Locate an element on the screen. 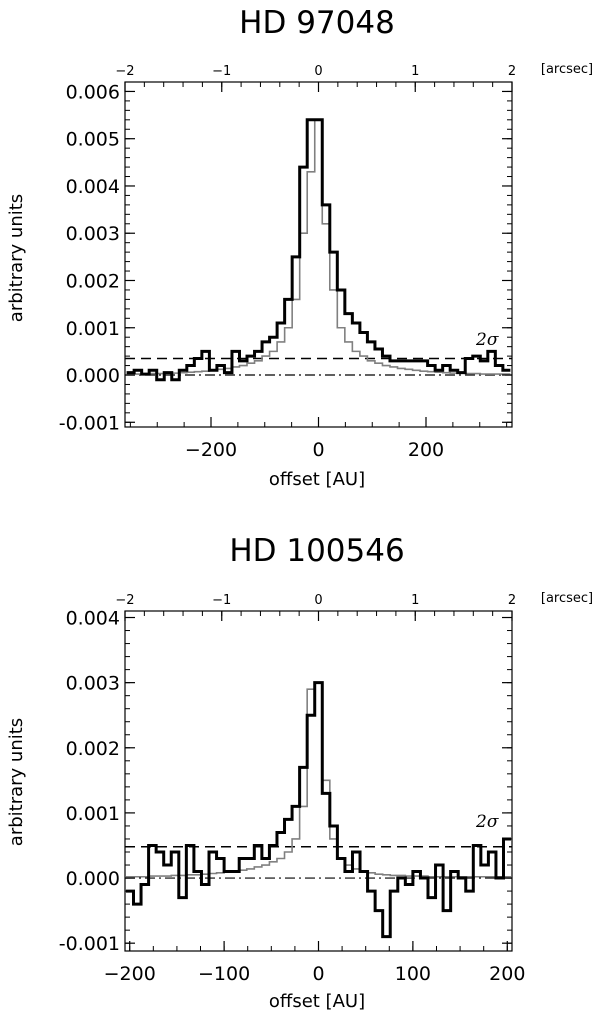 Image resolution: width=600 pixels, height=1017 pixels. y-tick-label: 0.006 is located at coordinates (93, 92).